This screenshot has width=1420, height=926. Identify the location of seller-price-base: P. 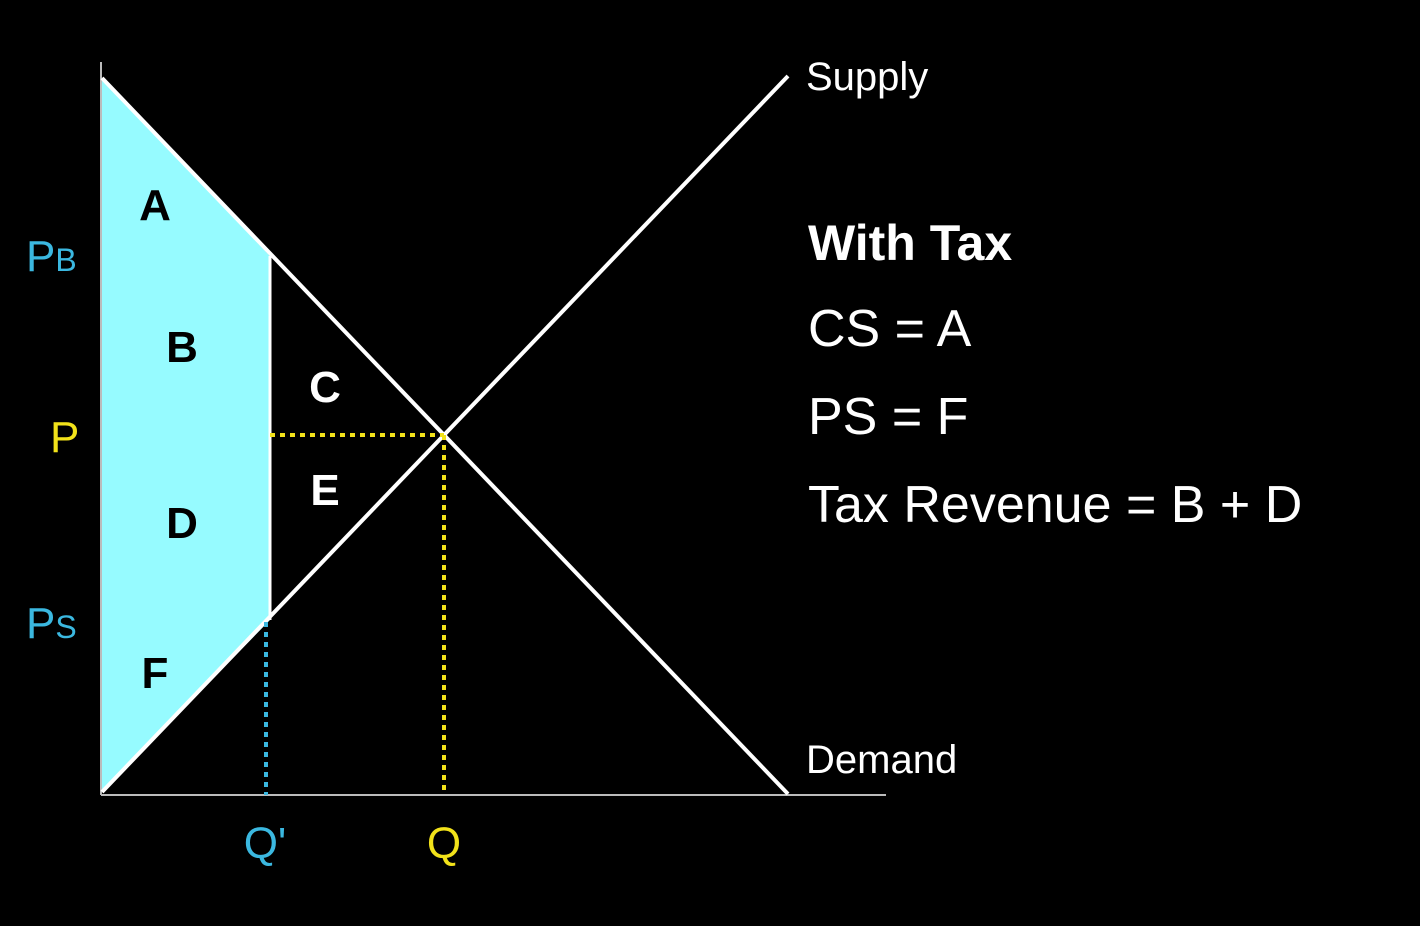
(40, 623).